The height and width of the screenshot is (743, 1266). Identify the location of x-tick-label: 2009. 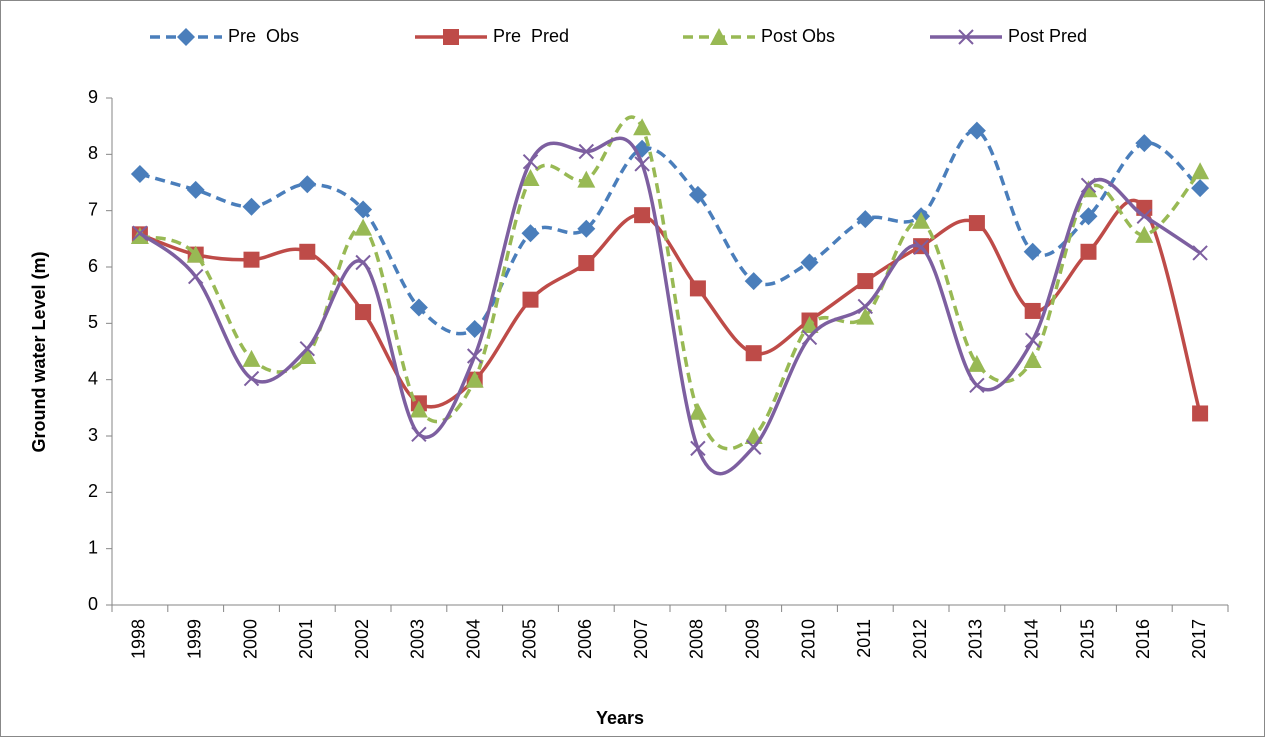
(752, 639).